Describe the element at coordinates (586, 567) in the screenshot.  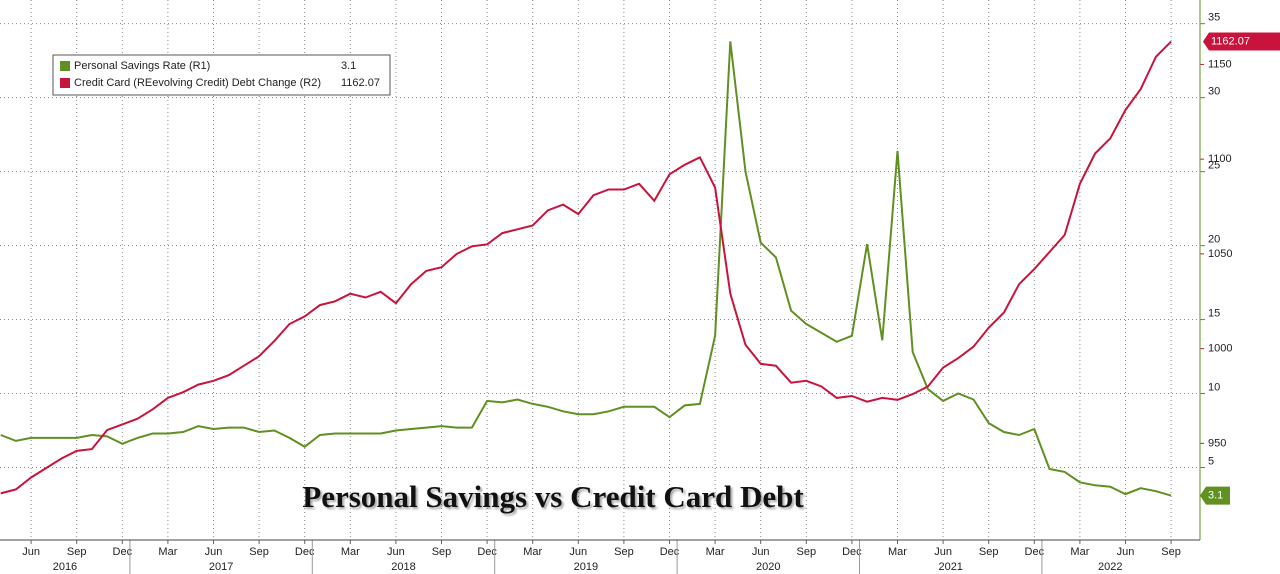
I see `year-label: 2019` at that location.